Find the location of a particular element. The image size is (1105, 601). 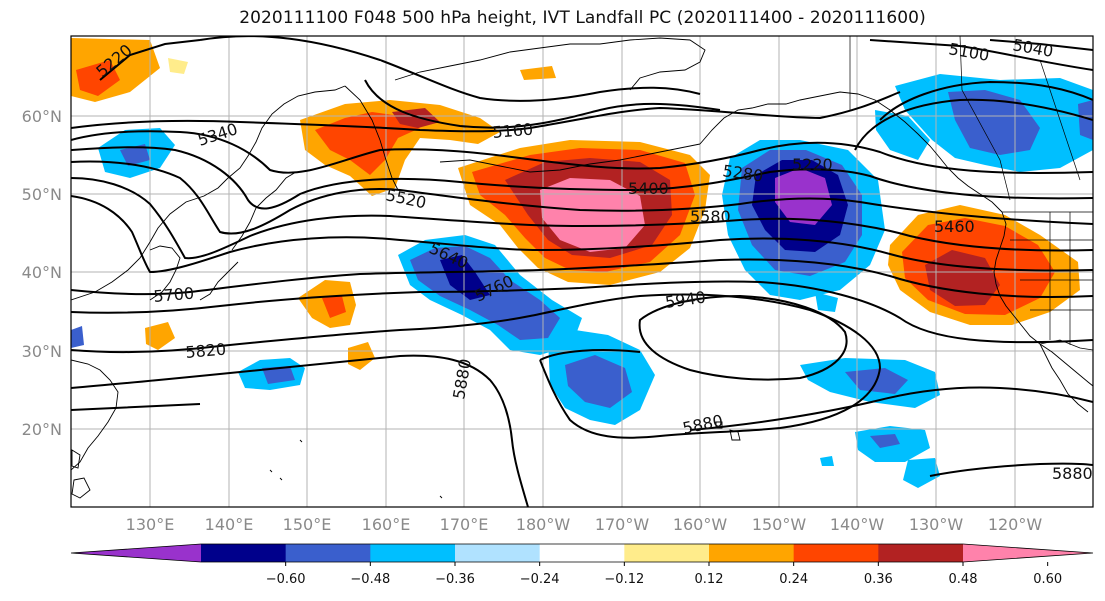

shade-yellow-nw is located at coordinates (178, 66).